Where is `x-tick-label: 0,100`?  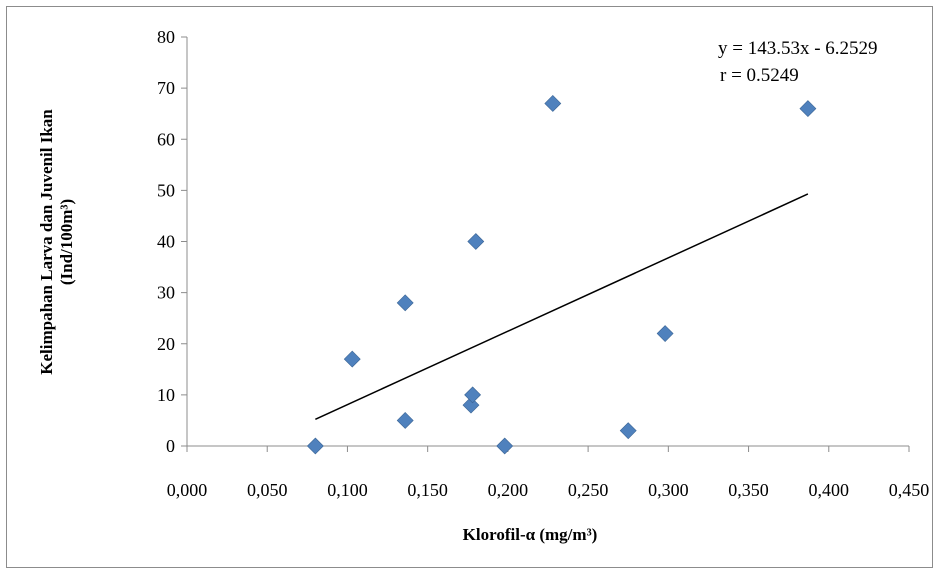 x-tick-label: 0,100 is located at coordinates (347, 490).